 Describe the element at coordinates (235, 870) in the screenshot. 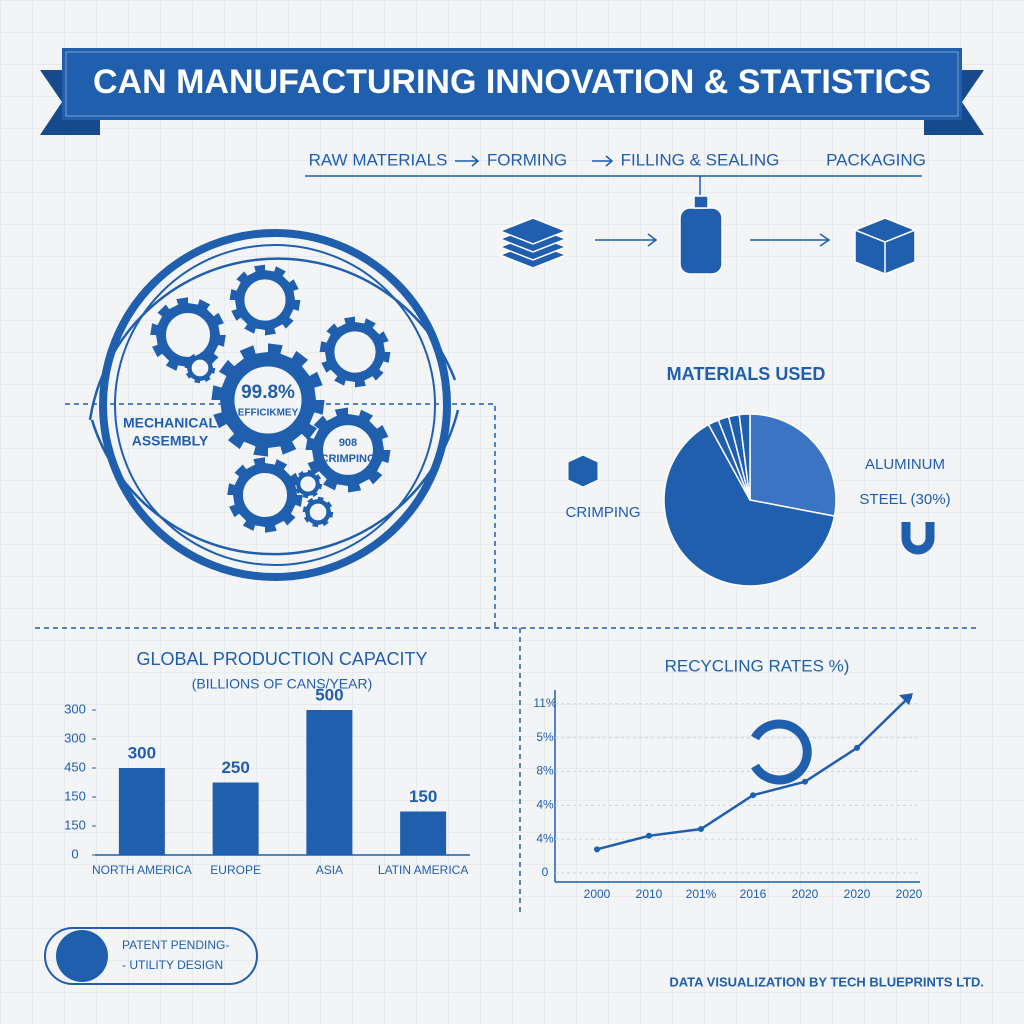

I see `x-tick-label: EUROPE` at that location.